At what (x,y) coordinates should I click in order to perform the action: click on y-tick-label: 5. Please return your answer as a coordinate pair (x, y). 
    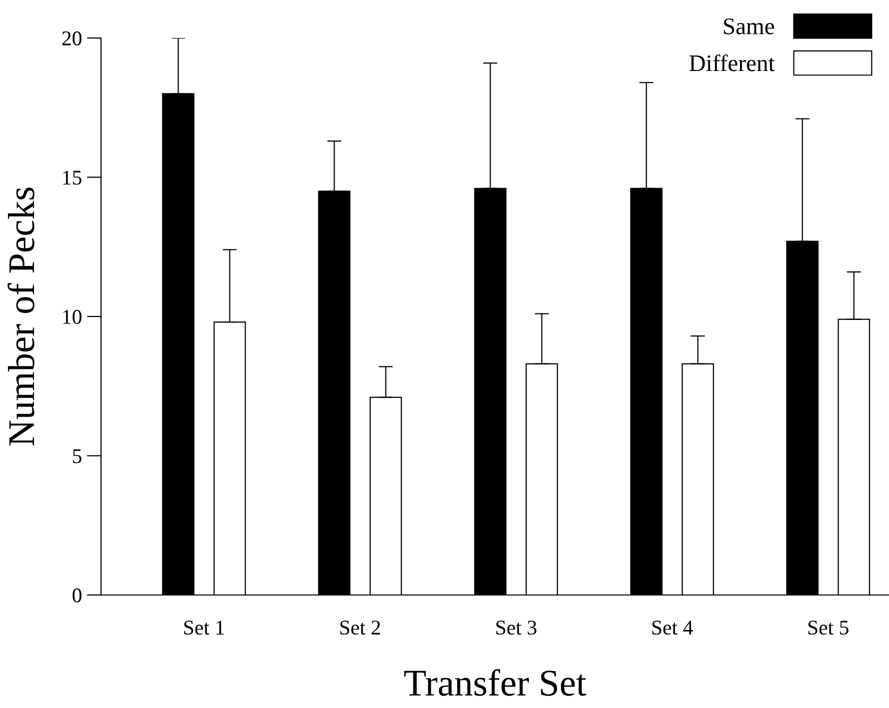
    Looking at the image, I should click on (77, 456).